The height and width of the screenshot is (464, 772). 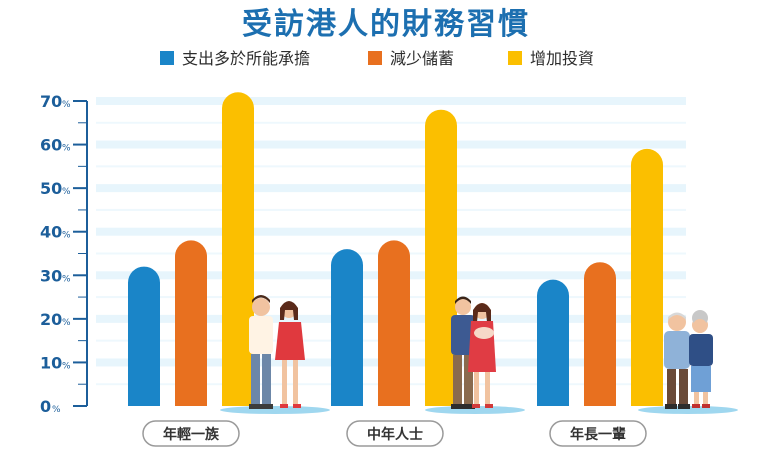 I want to click on category-label-2: 中年人士, so click(x=395, y=434).